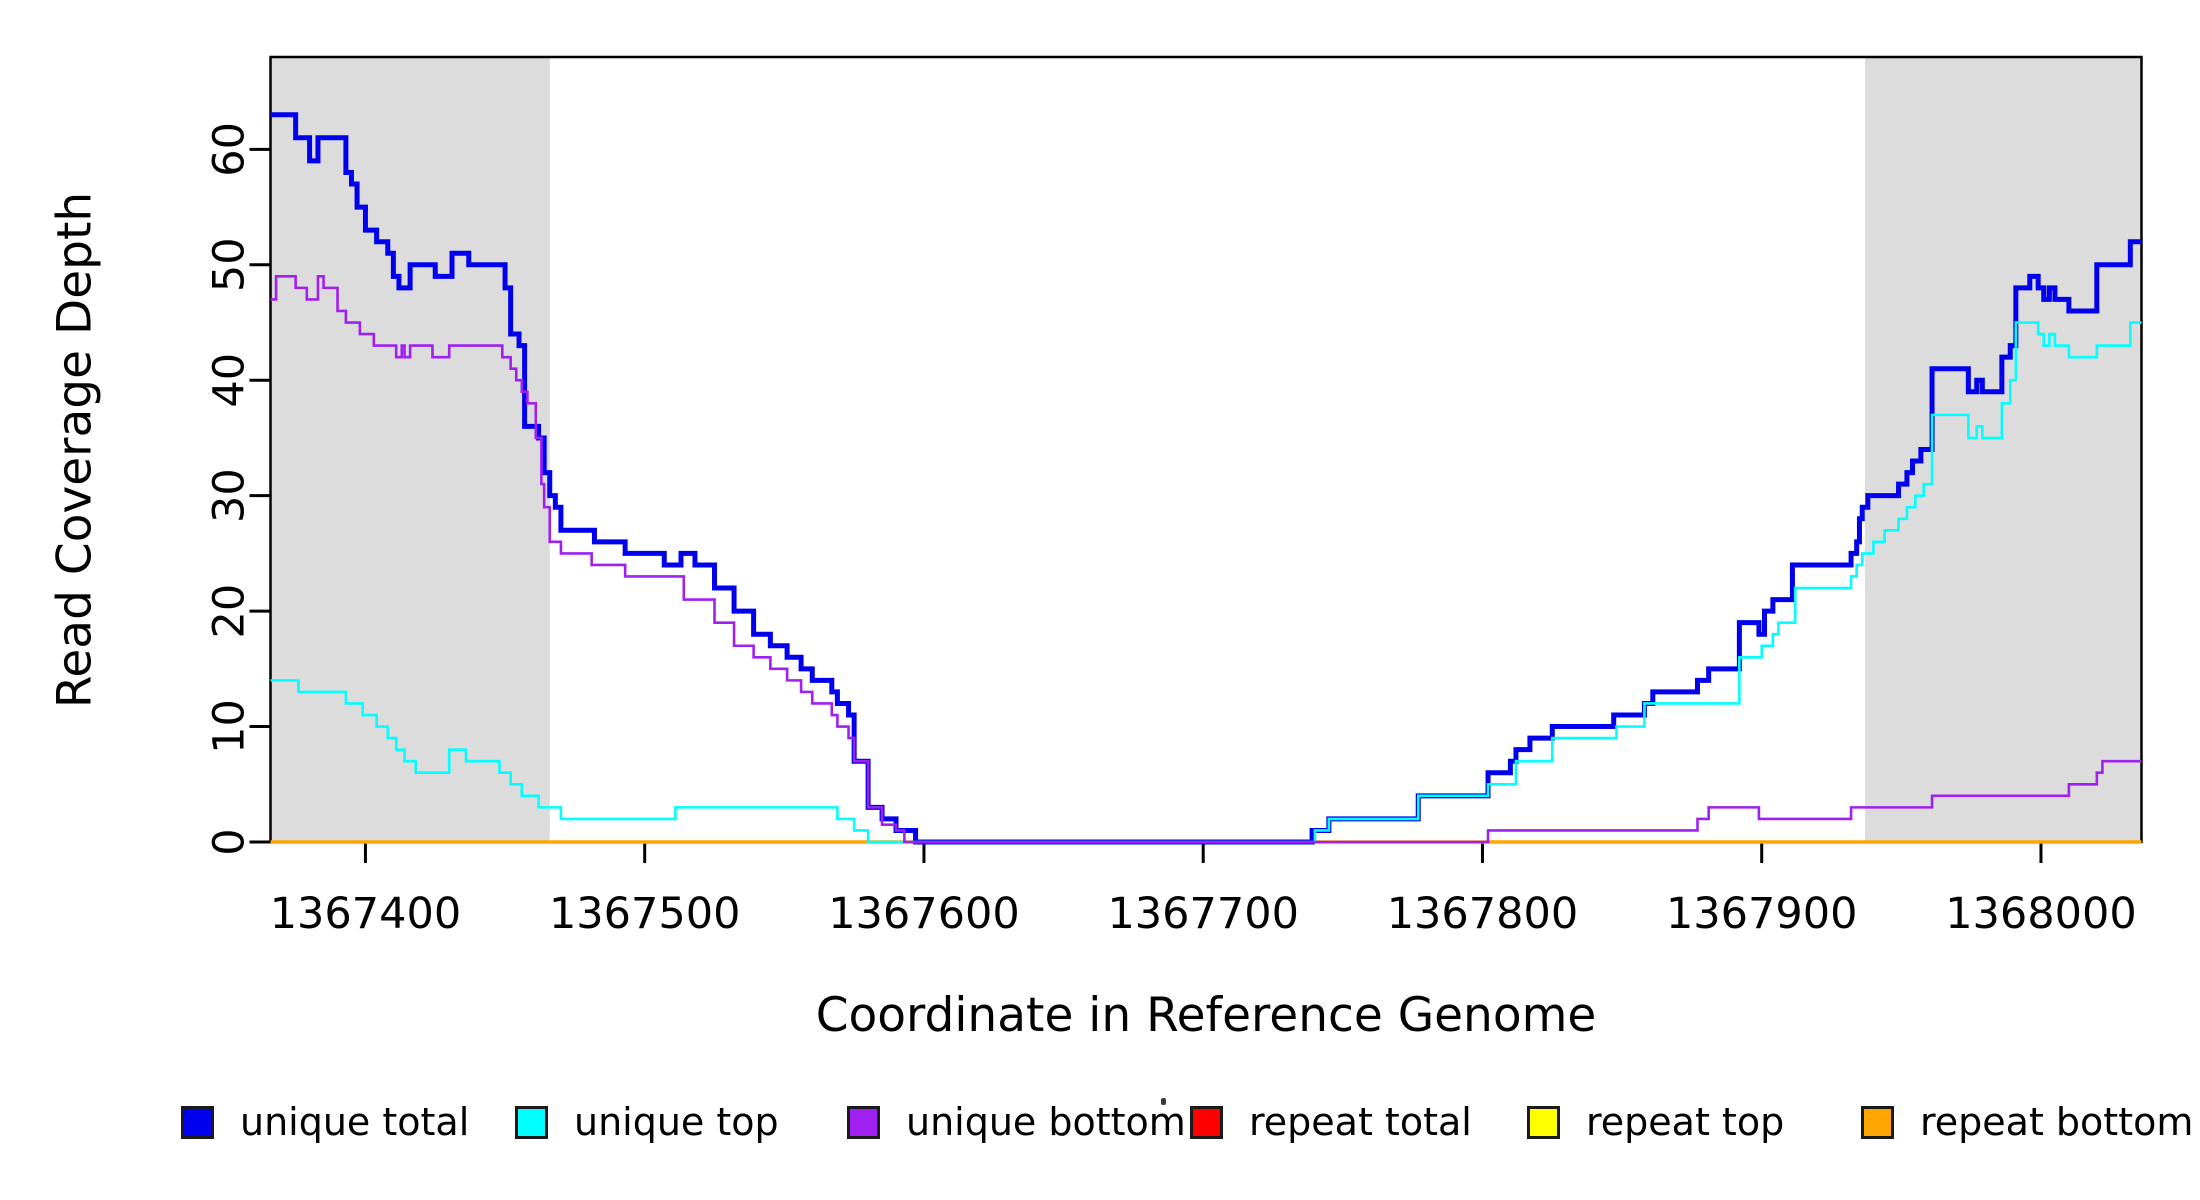  I want to click on legend-swatch-repeat-top, so click(1543, 1122).